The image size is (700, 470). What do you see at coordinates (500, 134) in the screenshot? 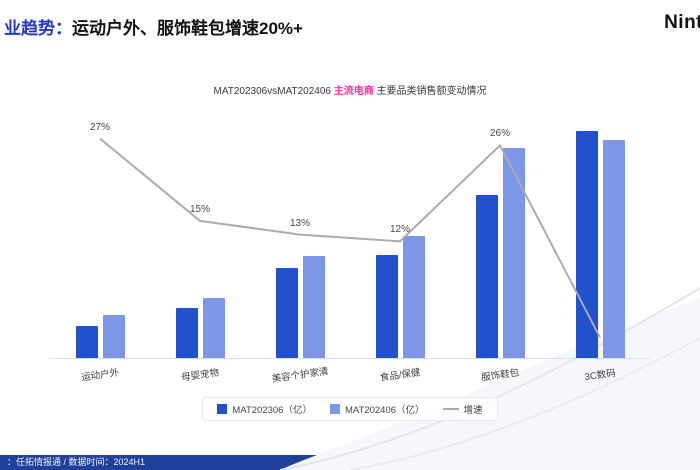
I see `growth-rate-label: 26%` at bounding box center [500, 134].